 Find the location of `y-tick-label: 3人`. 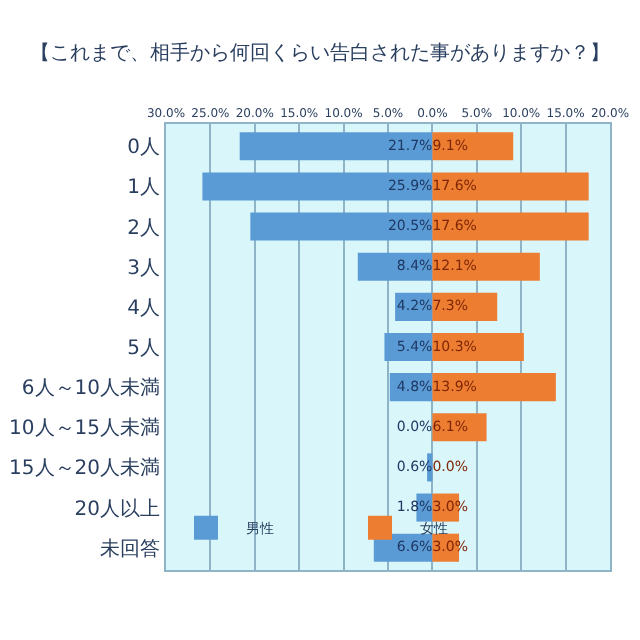

y-tick-label: 3人 is located at coordinates (143, 268).